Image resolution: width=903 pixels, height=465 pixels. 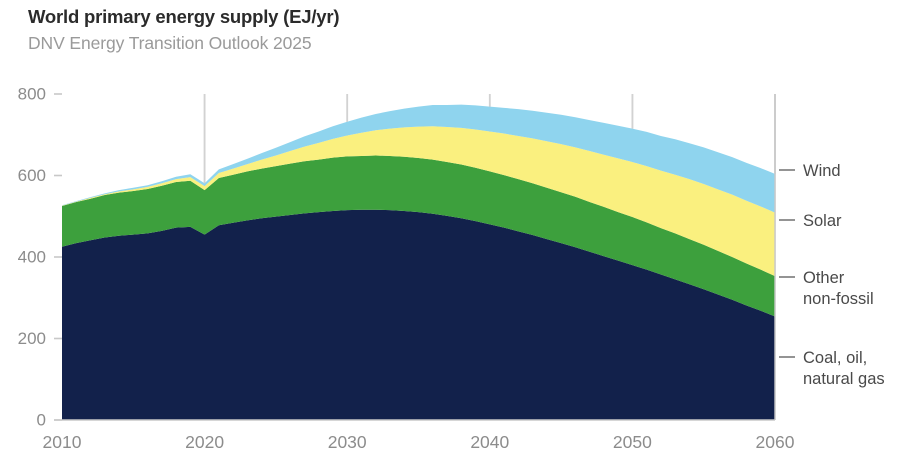 What do you see at coordinates (32, 93) in the screenshot?
I see `y-tick-label-800: 800` at bounding box center [32, 93].